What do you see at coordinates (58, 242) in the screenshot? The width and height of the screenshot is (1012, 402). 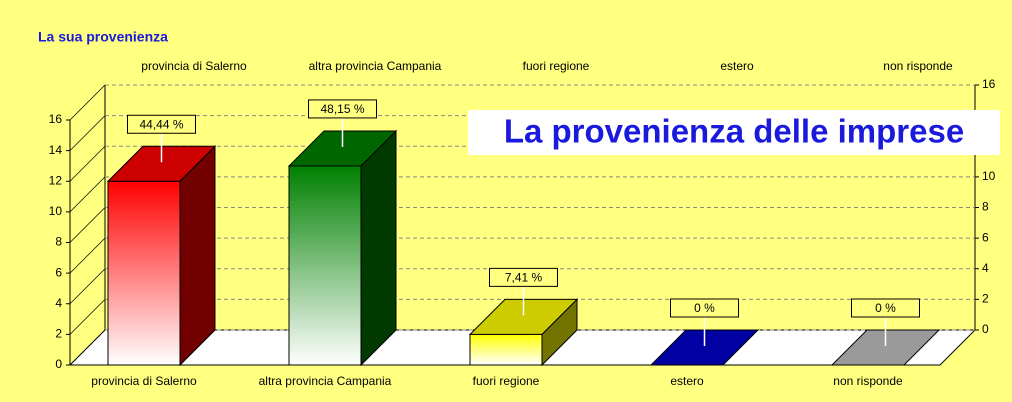 I see `y-tick-label: 8` at bounding box center [58, 242].